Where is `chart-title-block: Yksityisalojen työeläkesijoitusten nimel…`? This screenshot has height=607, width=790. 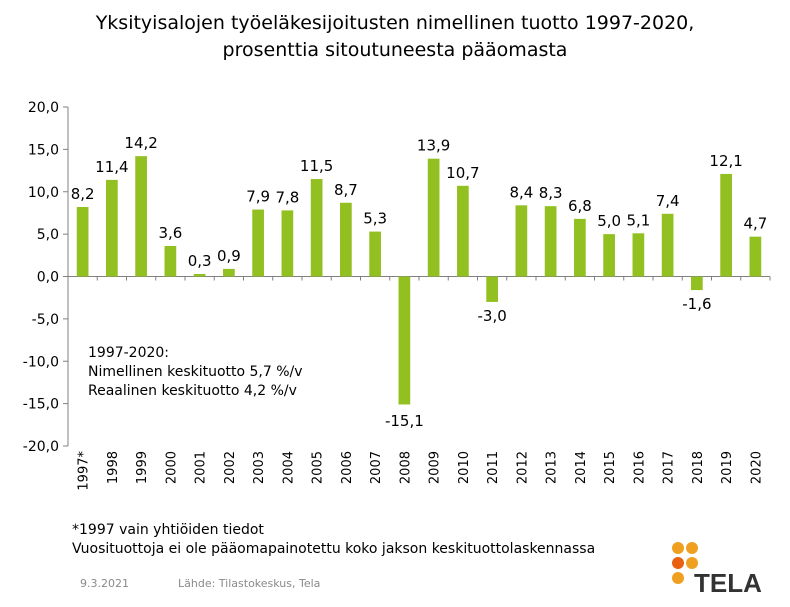
chart-title-block: Yksityisalojen työeläkesijoitusten nimel… is located at coordinates (395, 37).